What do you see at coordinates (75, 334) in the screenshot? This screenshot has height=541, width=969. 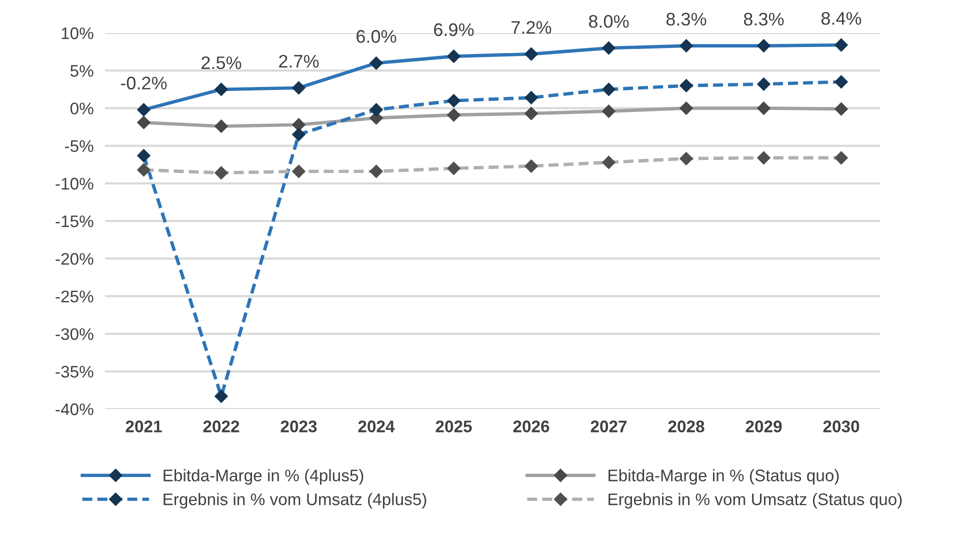 I see `y-tick-label: -30%` at bounding box center [75, 334].